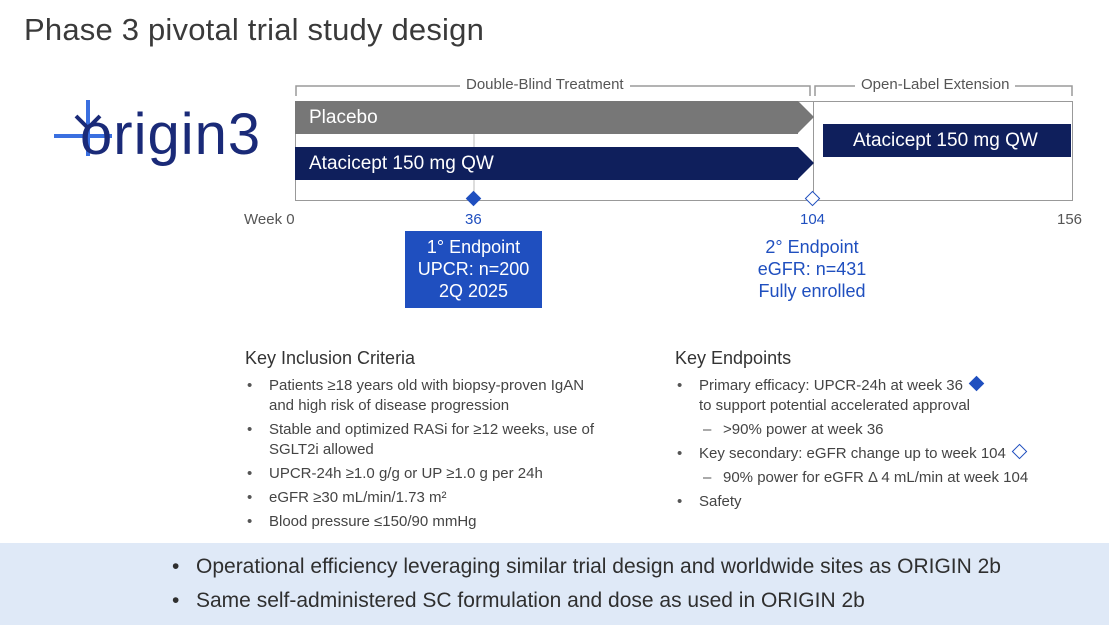 The image size is (1109, 630). What do you see at coordinates (545, 84) in the screenshot?
I see `phase-label-double-blind: Double-Blind Treatment` at bounding box center [545, 84].